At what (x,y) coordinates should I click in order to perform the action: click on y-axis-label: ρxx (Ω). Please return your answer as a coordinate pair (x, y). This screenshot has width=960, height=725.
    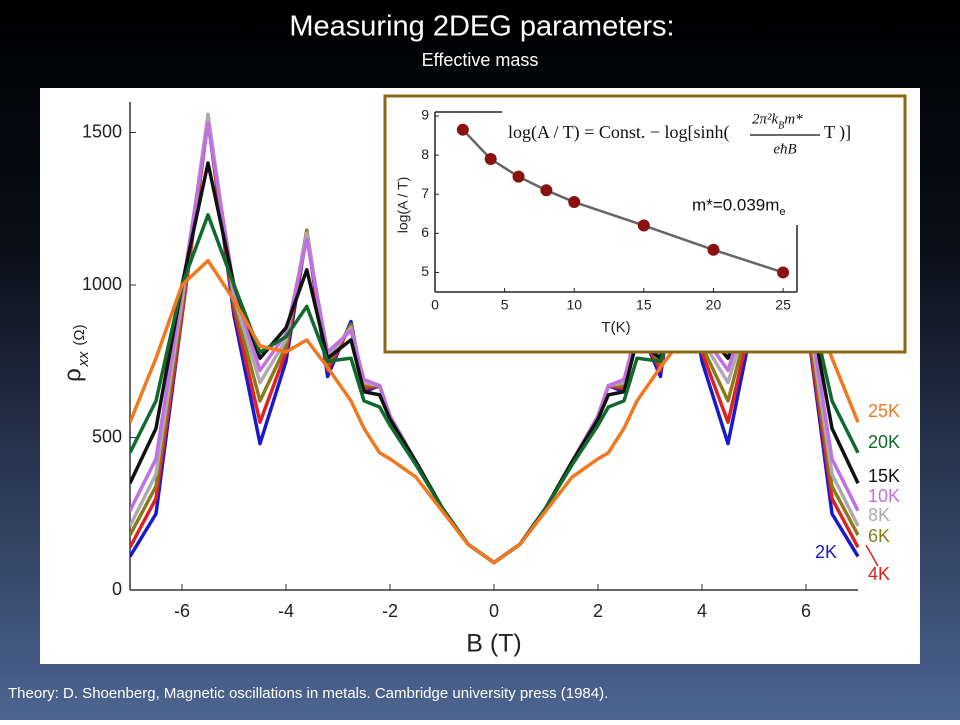
    Looking at the image, I should click on (75, 352).